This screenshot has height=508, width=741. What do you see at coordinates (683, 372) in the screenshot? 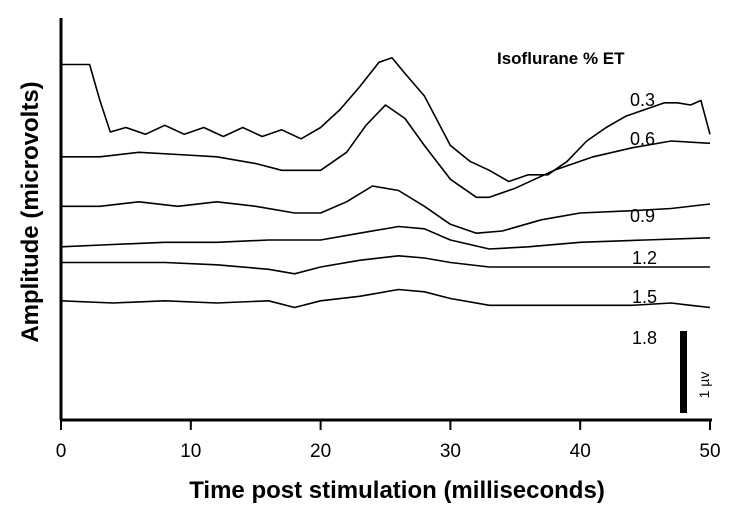
I see `scale-bar-line` at bounding box center [683, 372].